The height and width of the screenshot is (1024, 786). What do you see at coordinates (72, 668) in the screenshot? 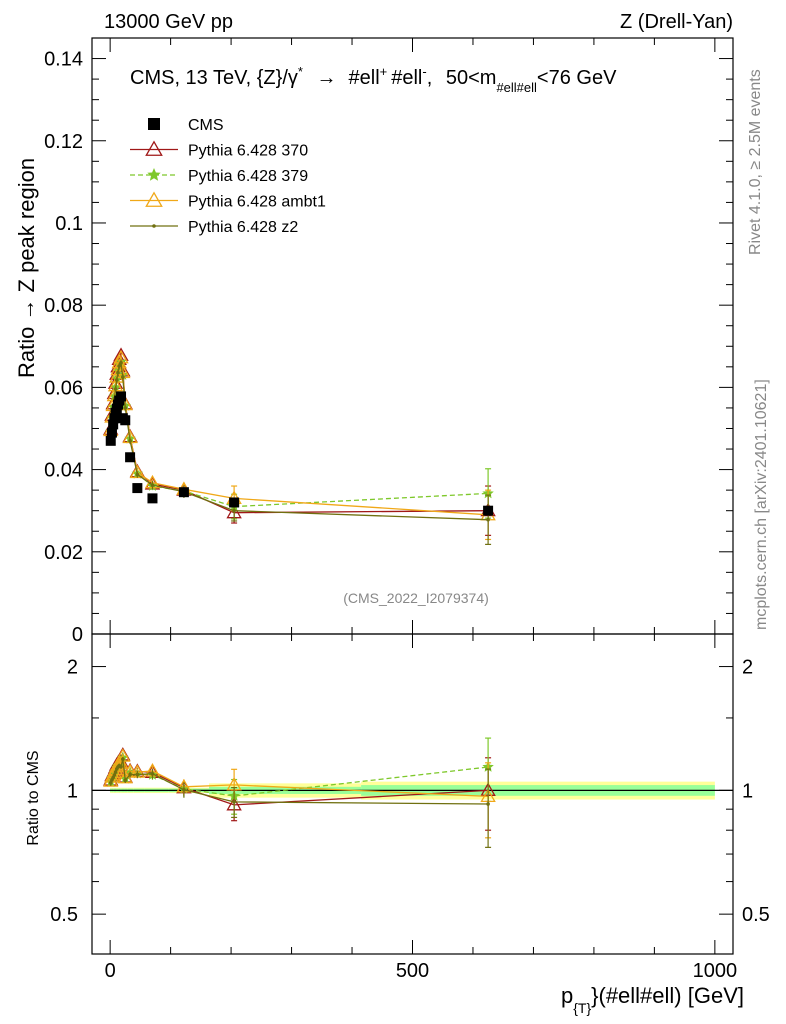
I see `ratio-y-tick-label: 2` at bounding box center [72, 668].